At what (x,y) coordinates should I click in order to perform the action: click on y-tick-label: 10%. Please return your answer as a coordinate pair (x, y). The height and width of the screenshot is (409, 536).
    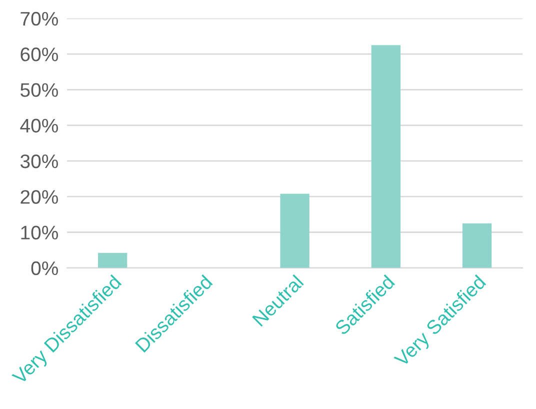
    Looking at the image, I should click on (39, 233).